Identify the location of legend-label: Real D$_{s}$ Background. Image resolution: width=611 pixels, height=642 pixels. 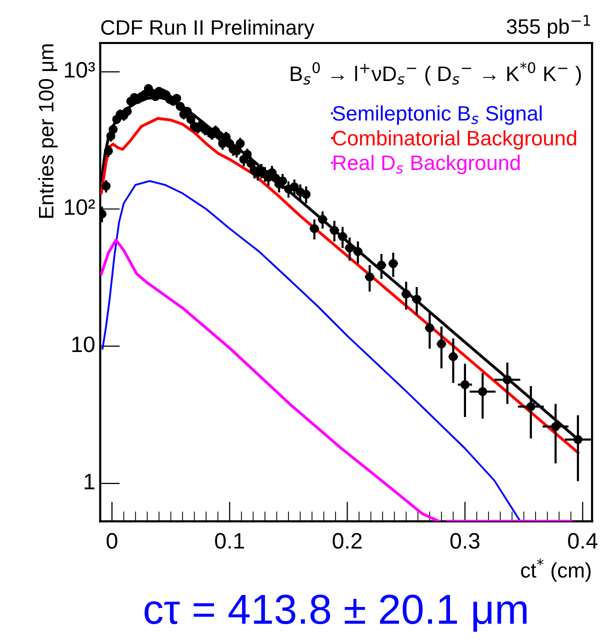
(427, 164).